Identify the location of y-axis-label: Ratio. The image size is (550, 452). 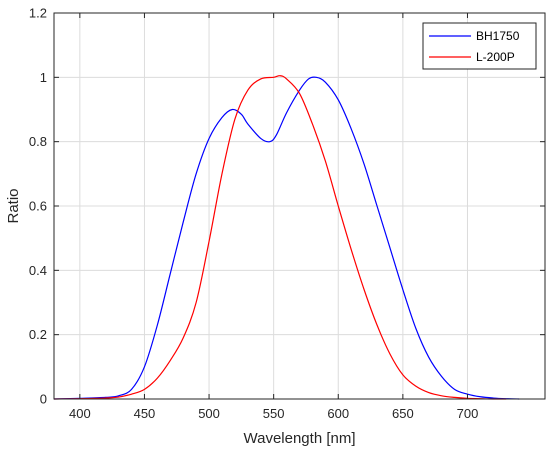
(13, 205).